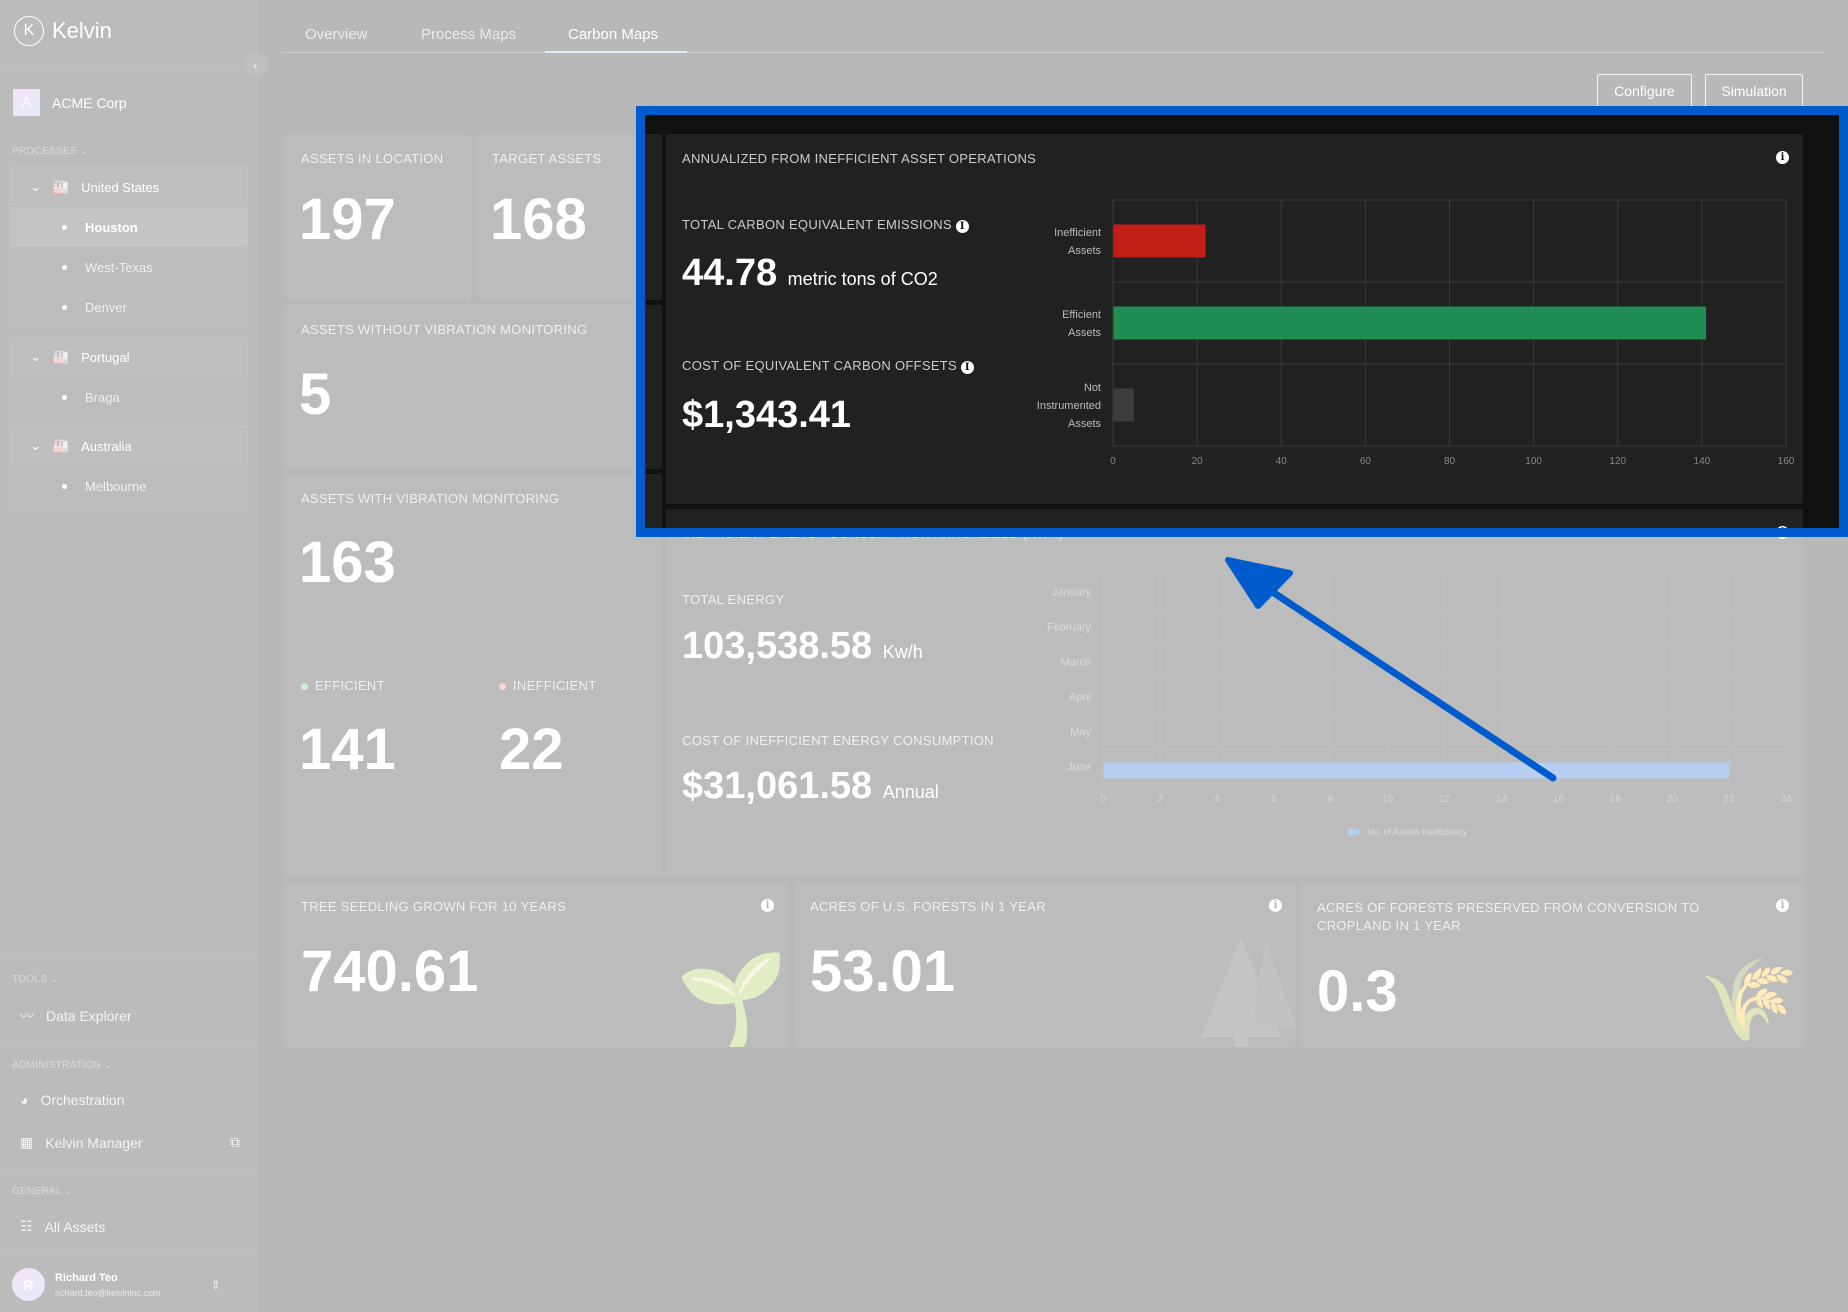 The height and width of the screenshot is (1312, 1848). Describe the element at coordinates (116, 1284) in the screenshot. I see `user-menu: R Richard Teo richard.teo@kelvininc.com ⇕` at that location.